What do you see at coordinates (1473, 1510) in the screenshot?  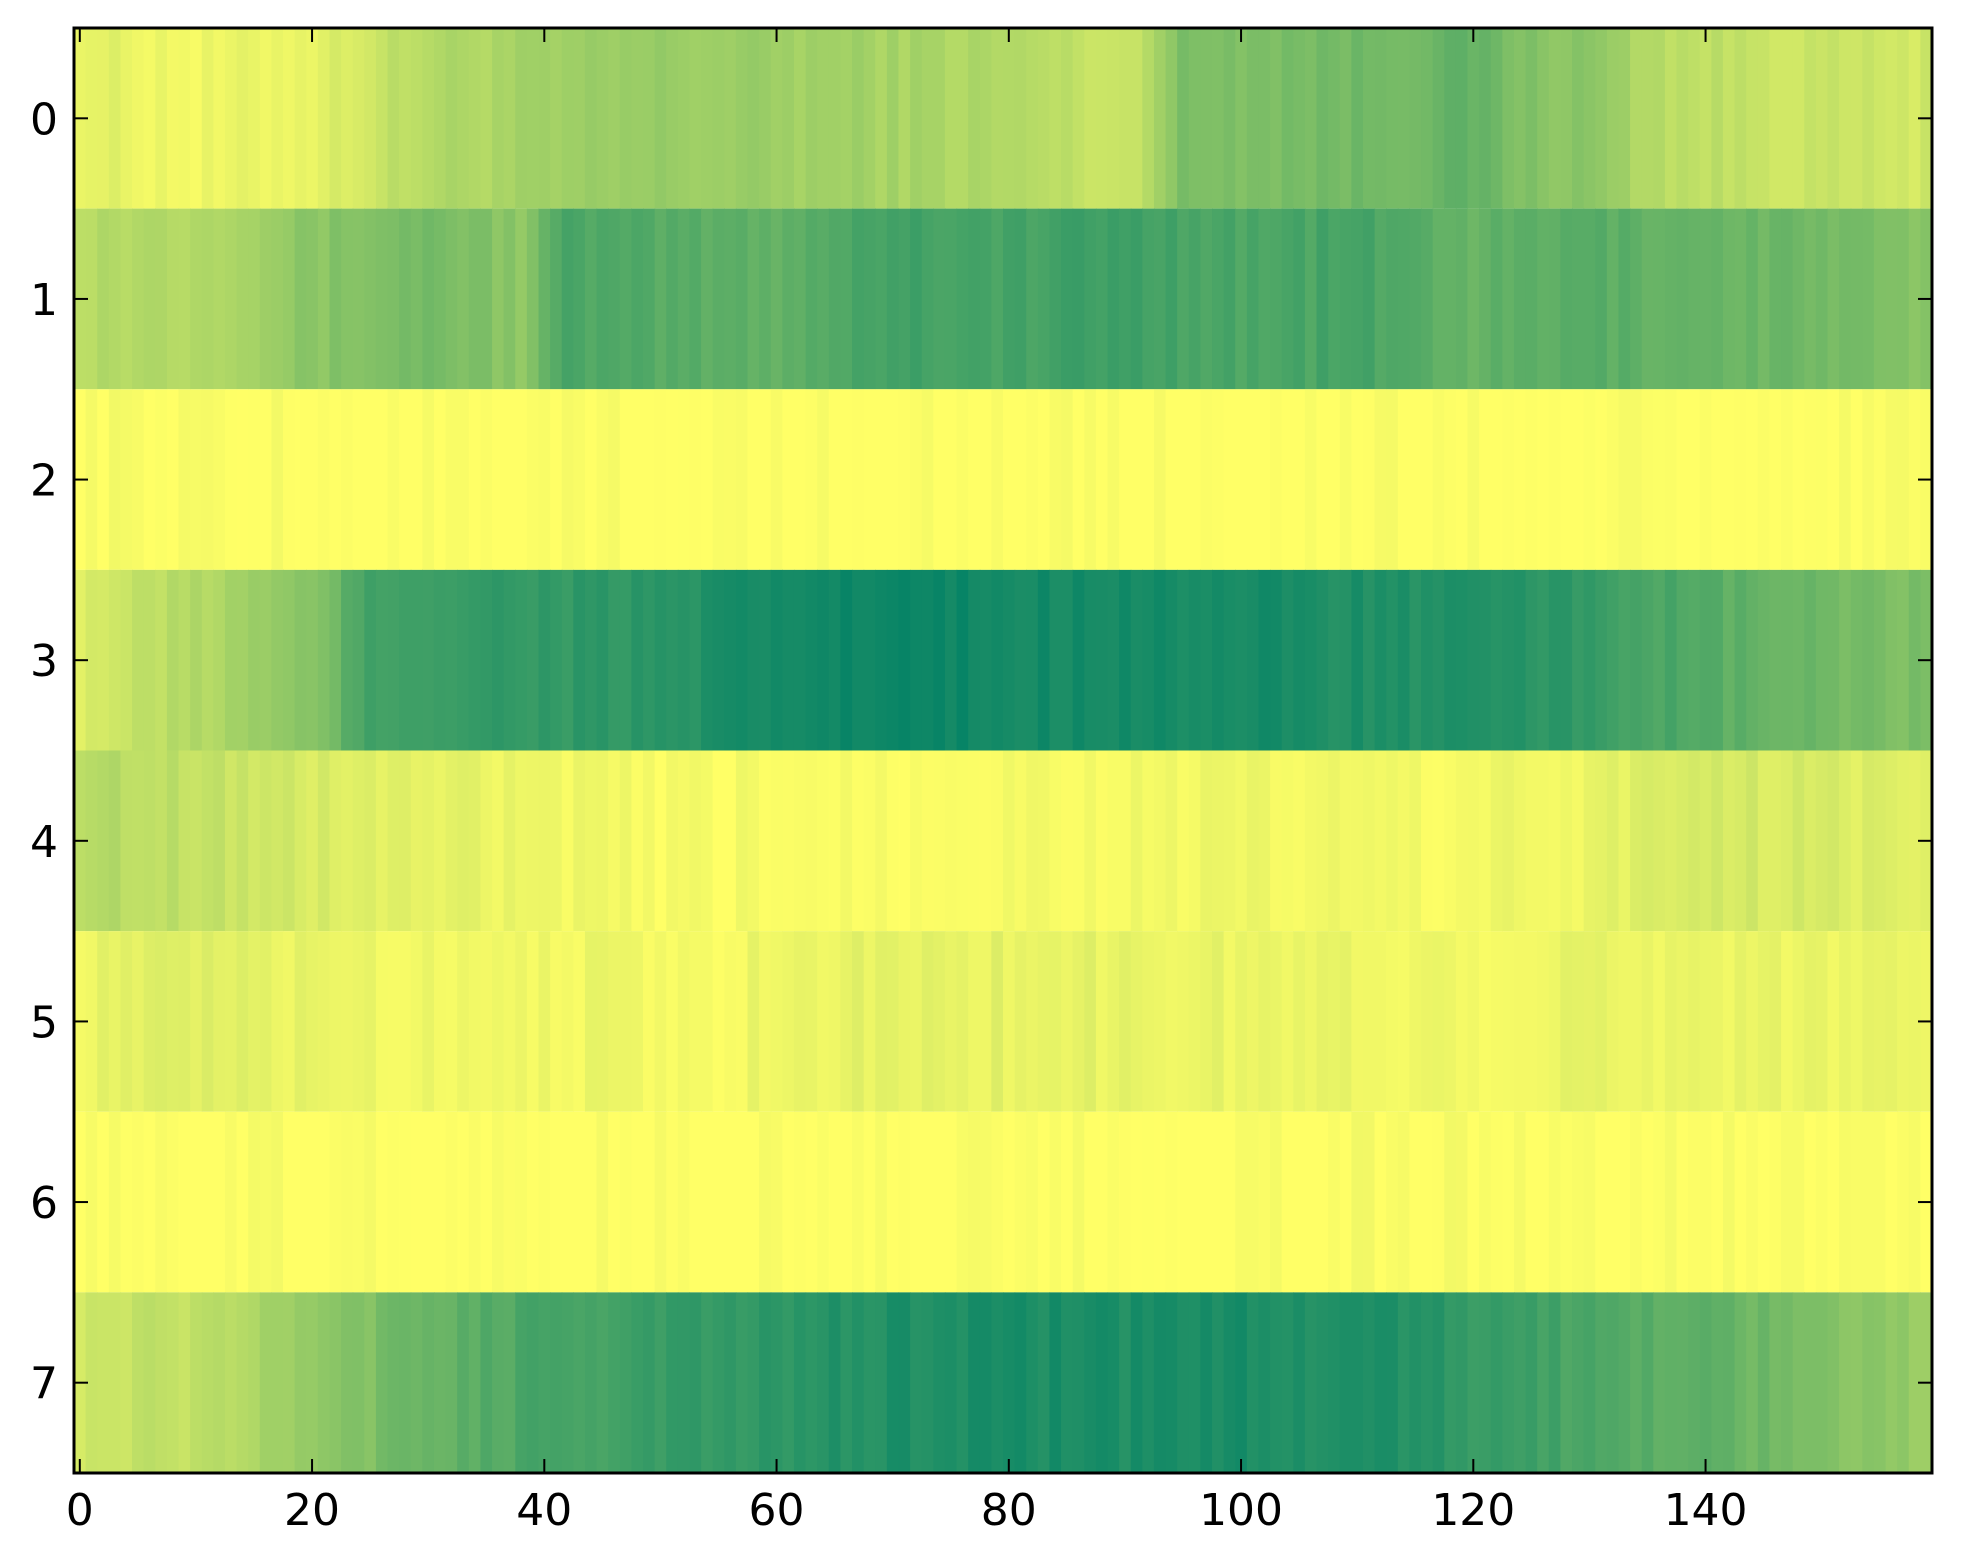 I see `x-tick-label: 120` at bounding box center [1473, 1510].